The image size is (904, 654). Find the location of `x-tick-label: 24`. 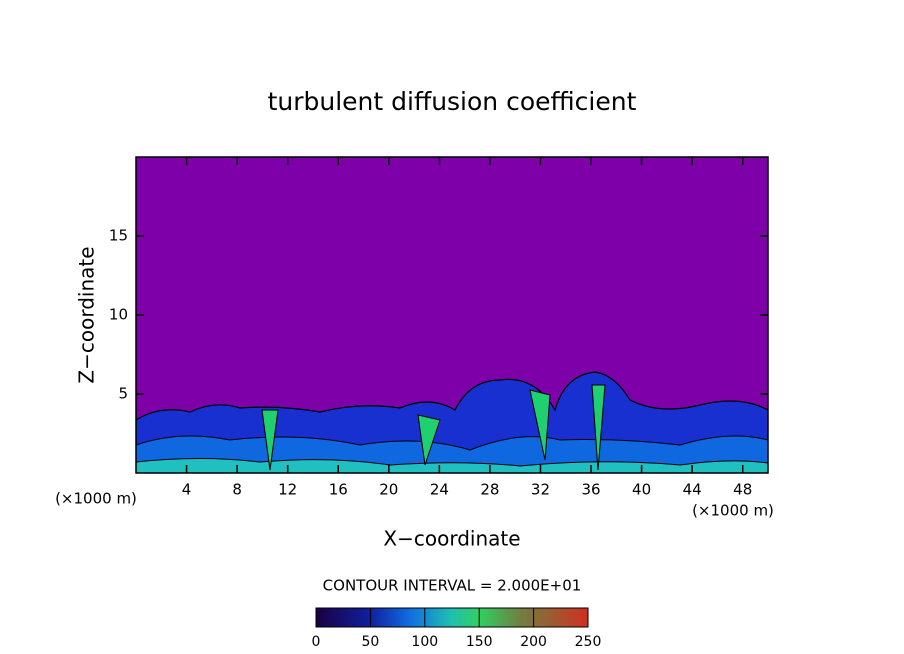

x-tick-label: 24 is located at coordinates (439, 490).